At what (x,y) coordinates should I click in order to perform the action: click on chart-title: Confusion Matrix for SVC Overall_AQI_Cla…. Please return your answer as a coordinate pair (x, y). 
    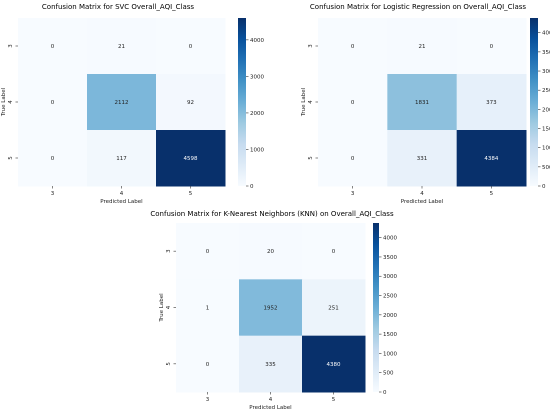
    Looking at the image, I should click on (118, 7).